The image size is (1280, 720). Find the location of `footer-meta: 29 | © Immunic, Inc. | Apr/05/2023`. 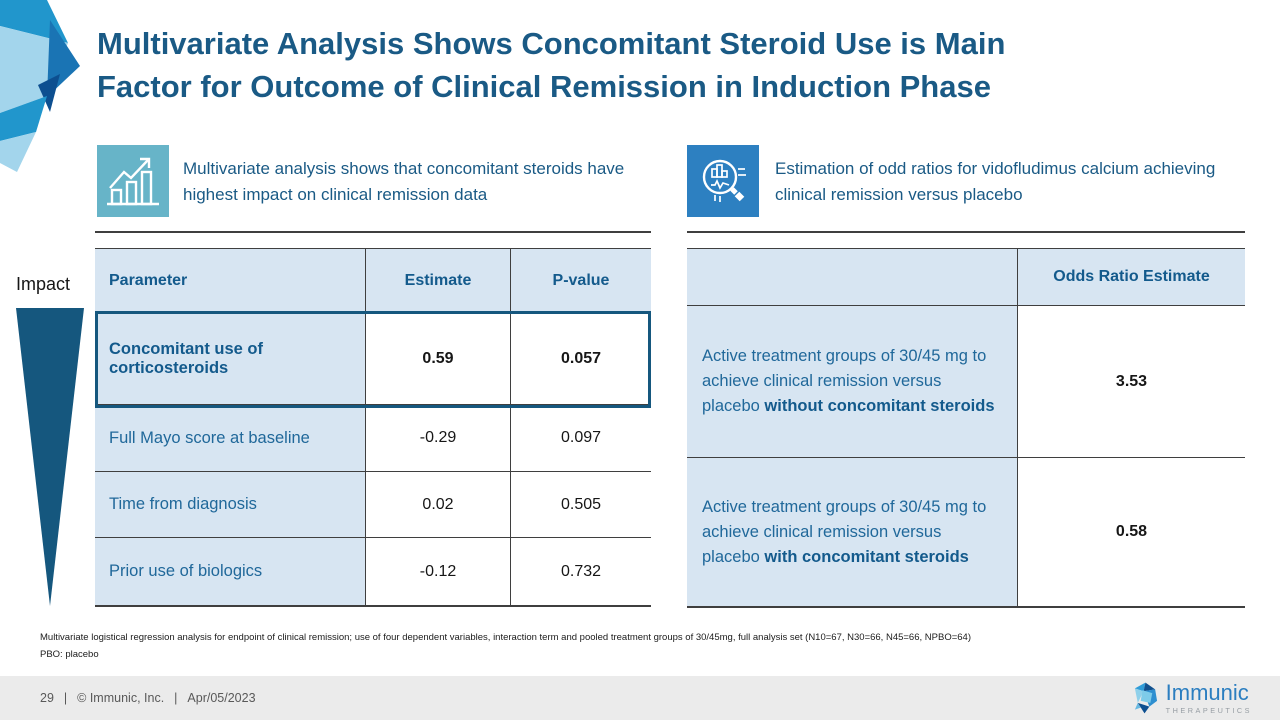

footer-meta: 29 | © Immunic, Inc. | Apr/05/2023 is located at coordinates (148, 698).